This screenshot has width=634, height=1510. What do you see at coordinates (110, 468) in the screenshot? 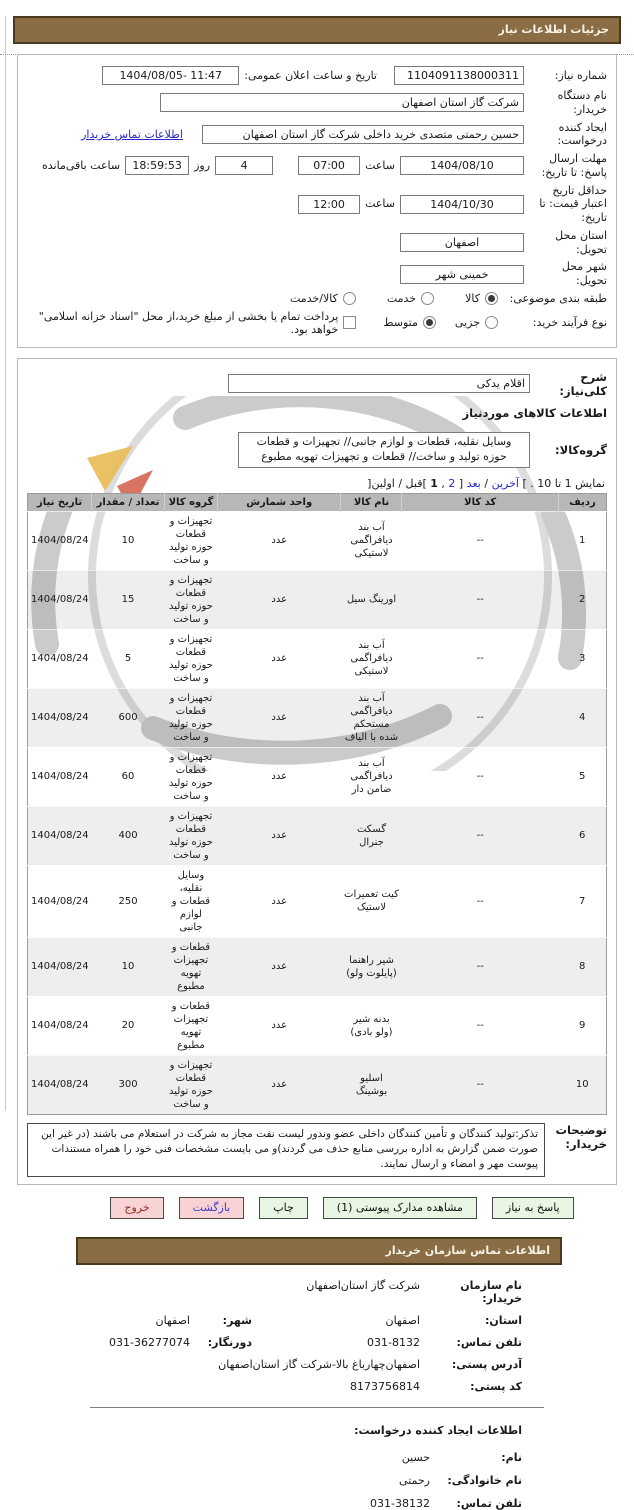
I see `watermark-yellow-shard` at bounding box center [110, 468].